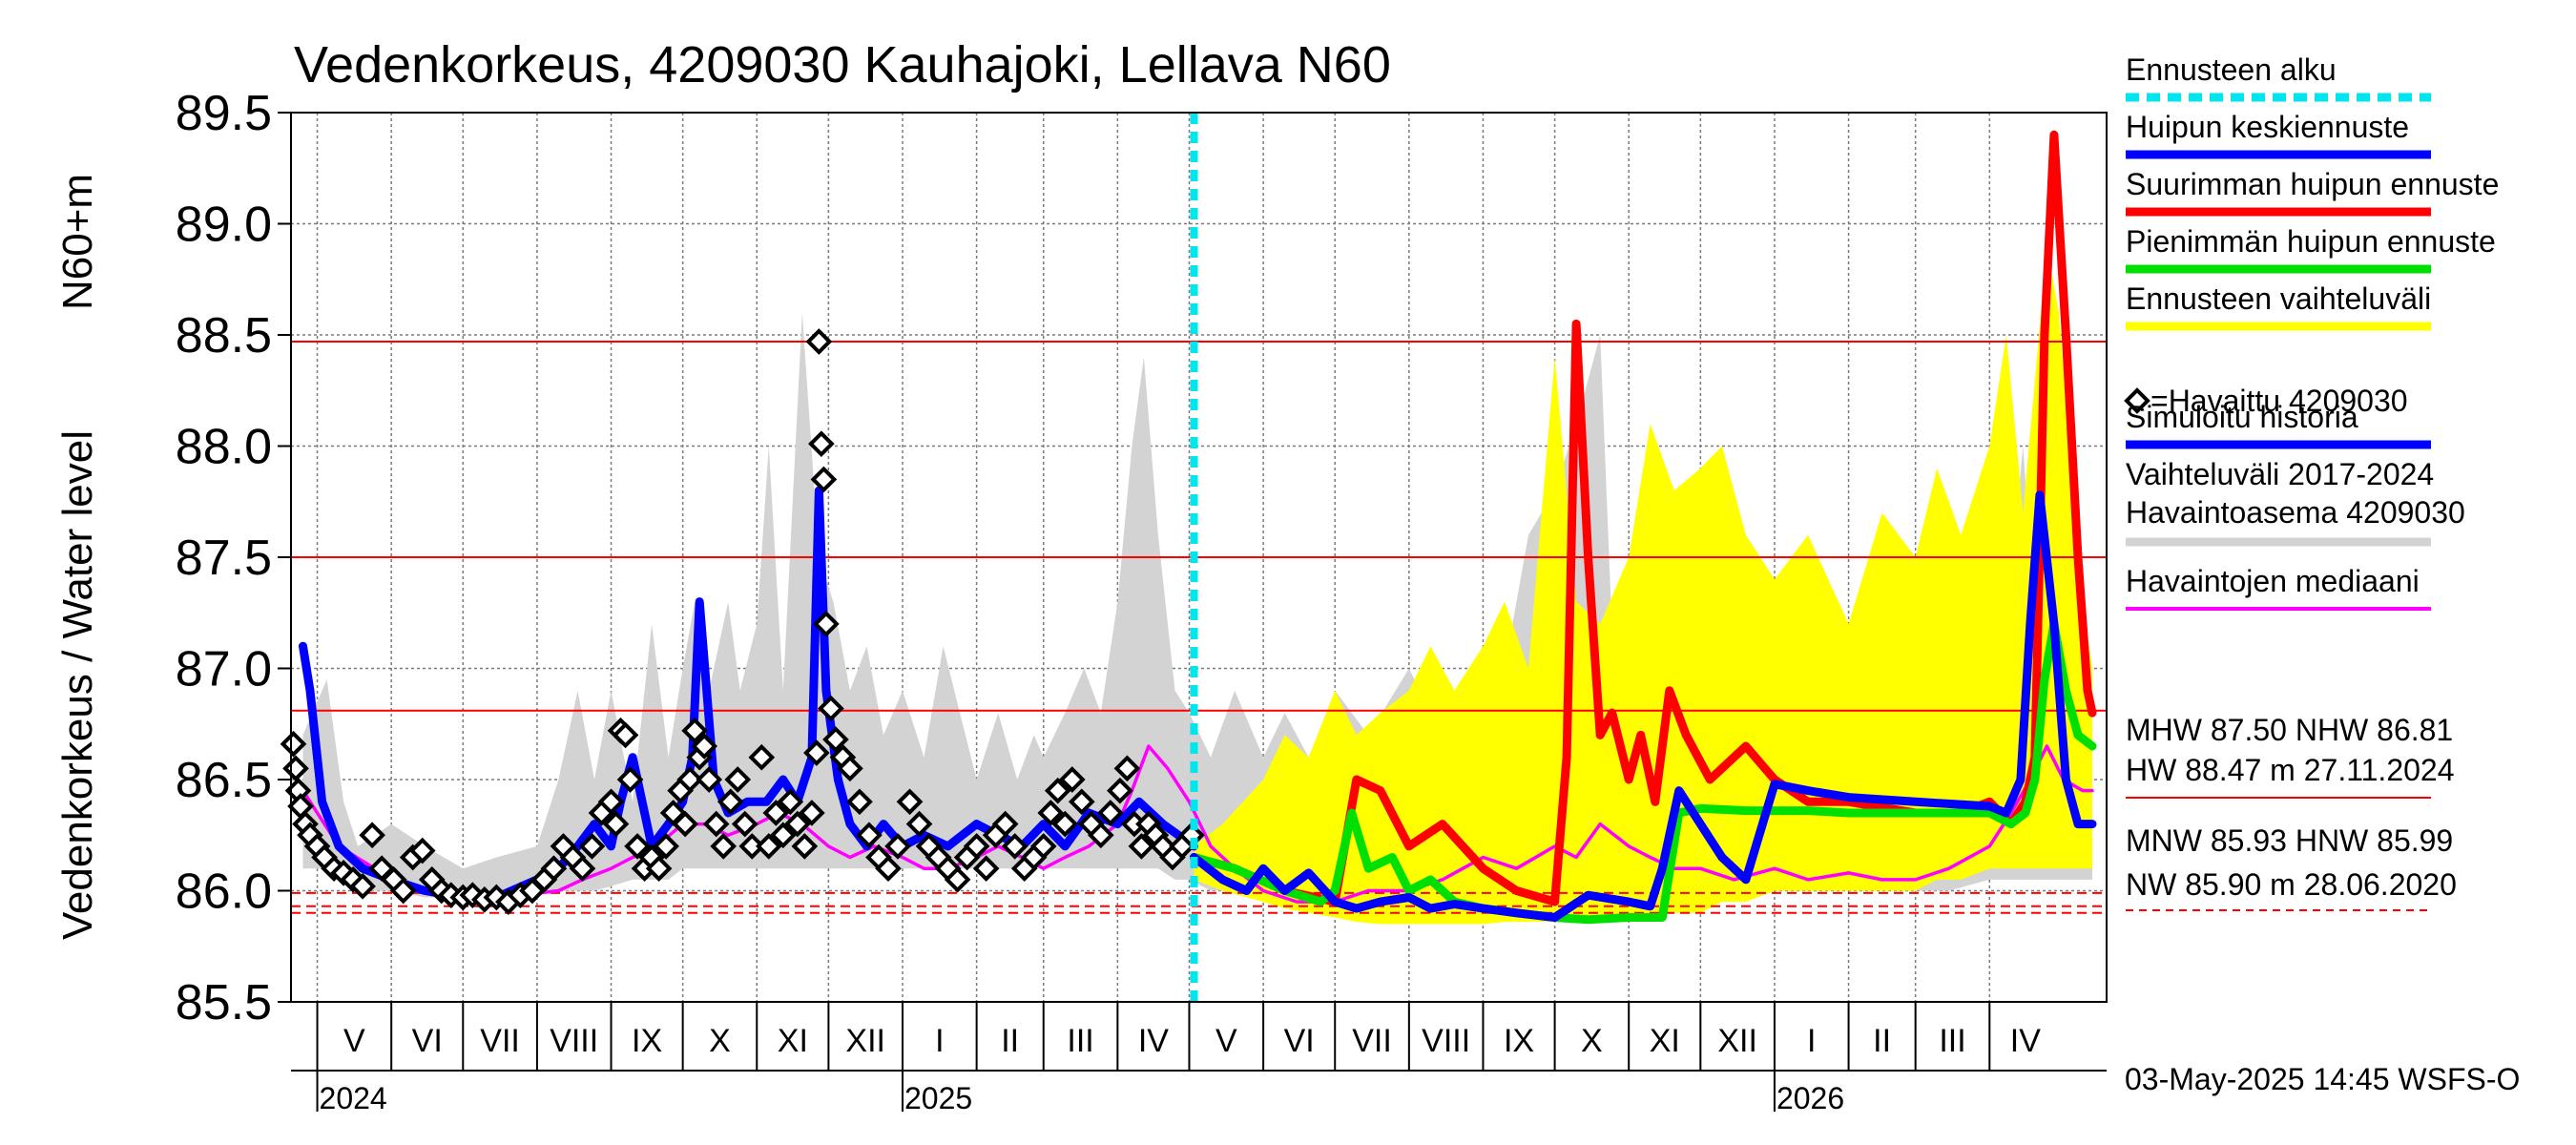 The image size is (2576, 1145). Describe the element at coordinates (2311, 241) in the screenshot. I see `legend-label: Pienimmän huipun ennuste` at that location.